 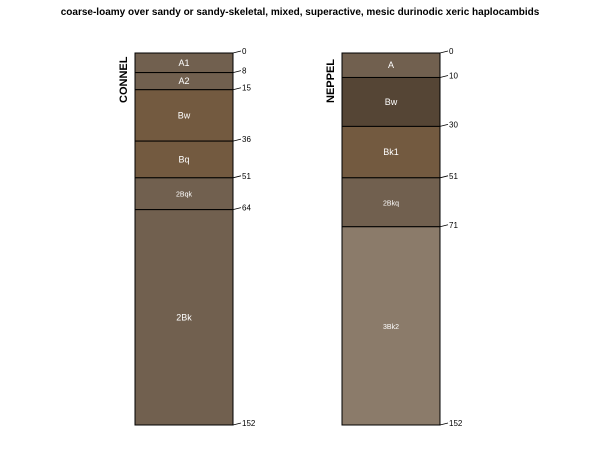 I want to click on depth-label: 8, so click(x=244, y=71).